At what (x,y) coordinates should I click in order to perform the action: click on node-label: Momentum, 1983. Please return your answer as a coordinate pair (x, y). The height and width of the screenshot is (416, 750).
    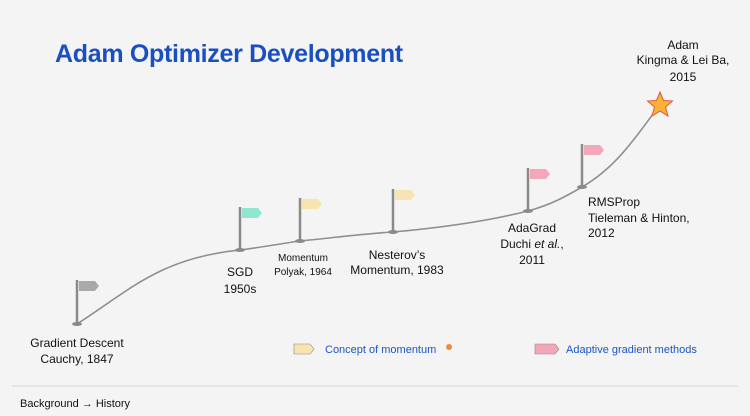
    Looking at the image, I should click on (397, 270).